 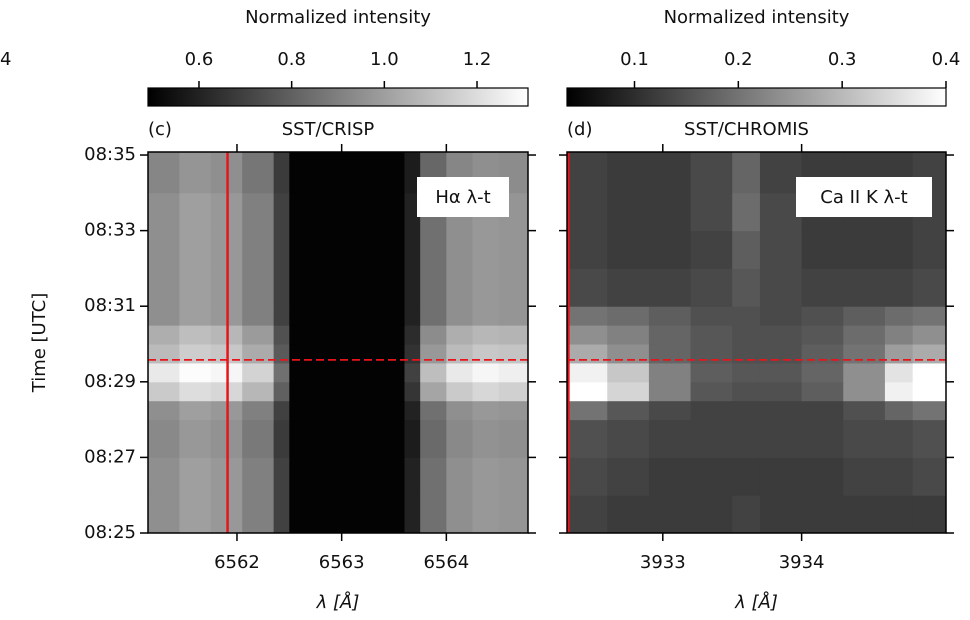 I want to click on colorbar, so click(x=338, y=97).